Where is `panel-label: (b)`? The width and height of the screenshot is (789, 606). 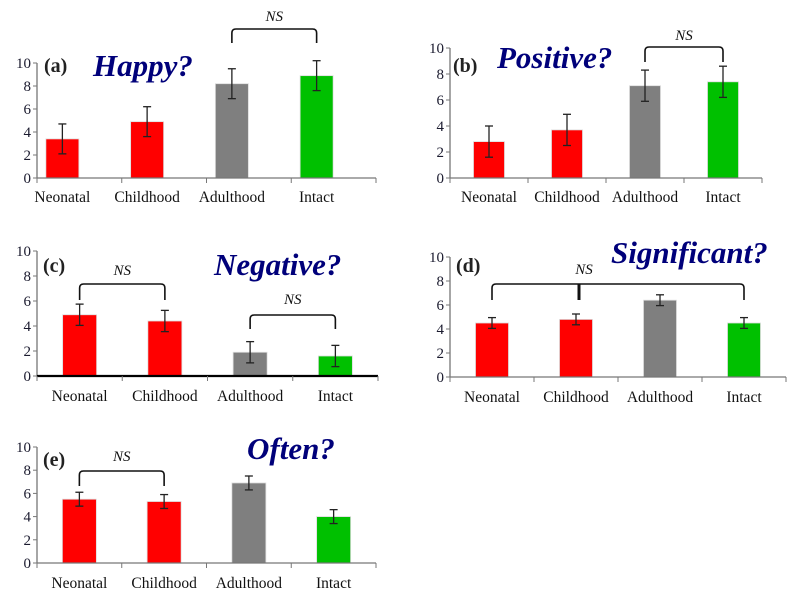
panel-label: (b) is located at coordinates (465, 66).